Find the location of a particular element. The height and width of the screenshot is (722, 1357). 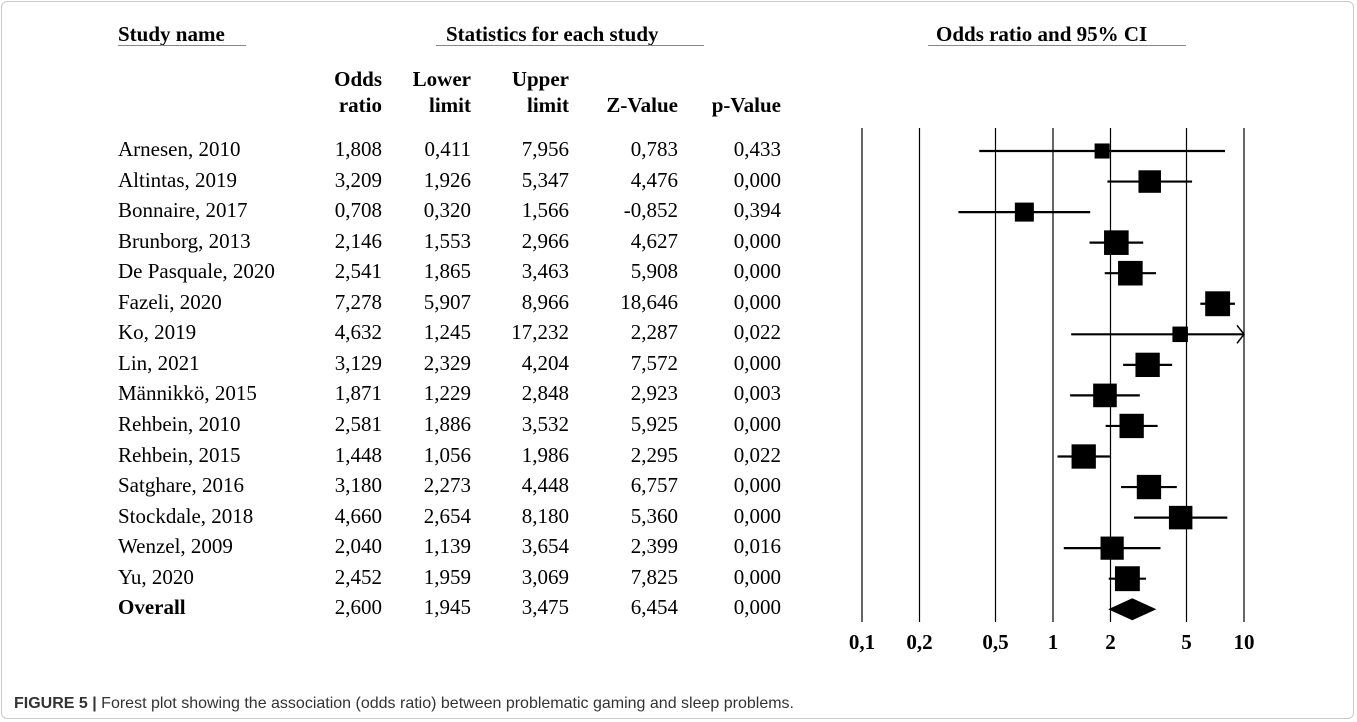

col-odds-ratio-line2: ratio is located at coordinates (360, 105).